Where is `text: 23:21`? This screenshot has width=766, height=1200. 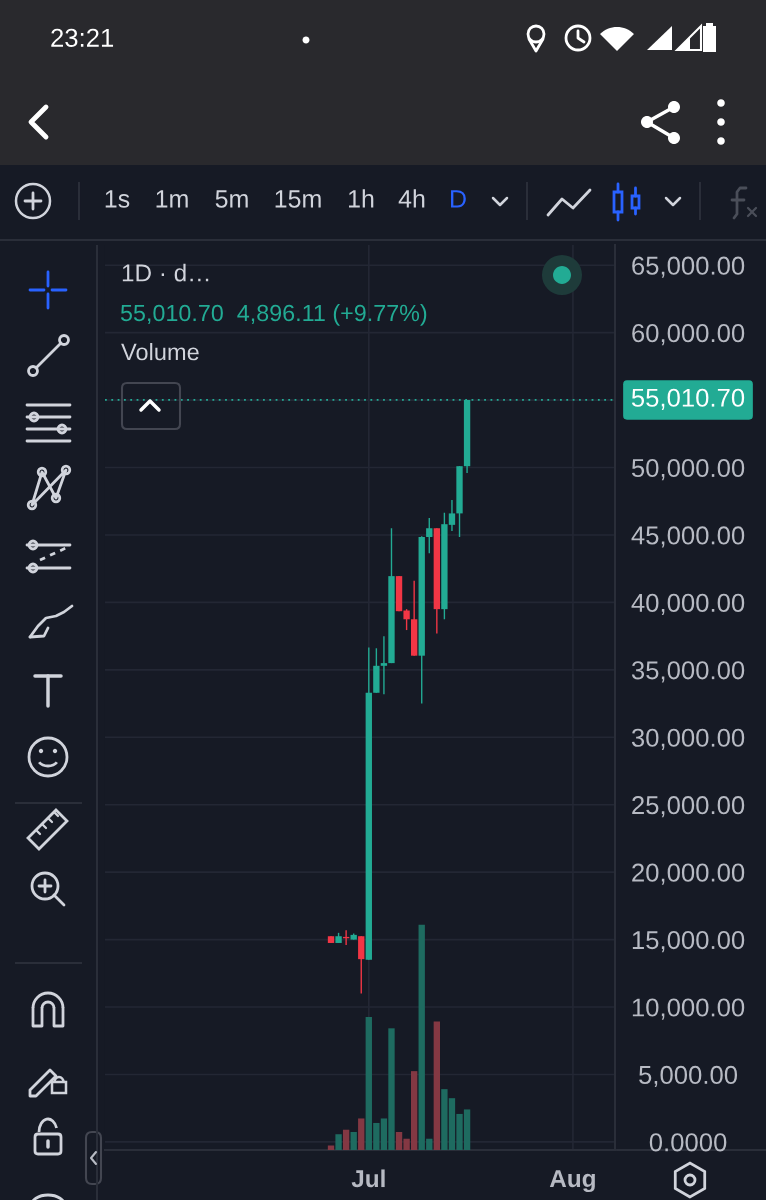
text: 23:21 is located at coordinates (82, 37).